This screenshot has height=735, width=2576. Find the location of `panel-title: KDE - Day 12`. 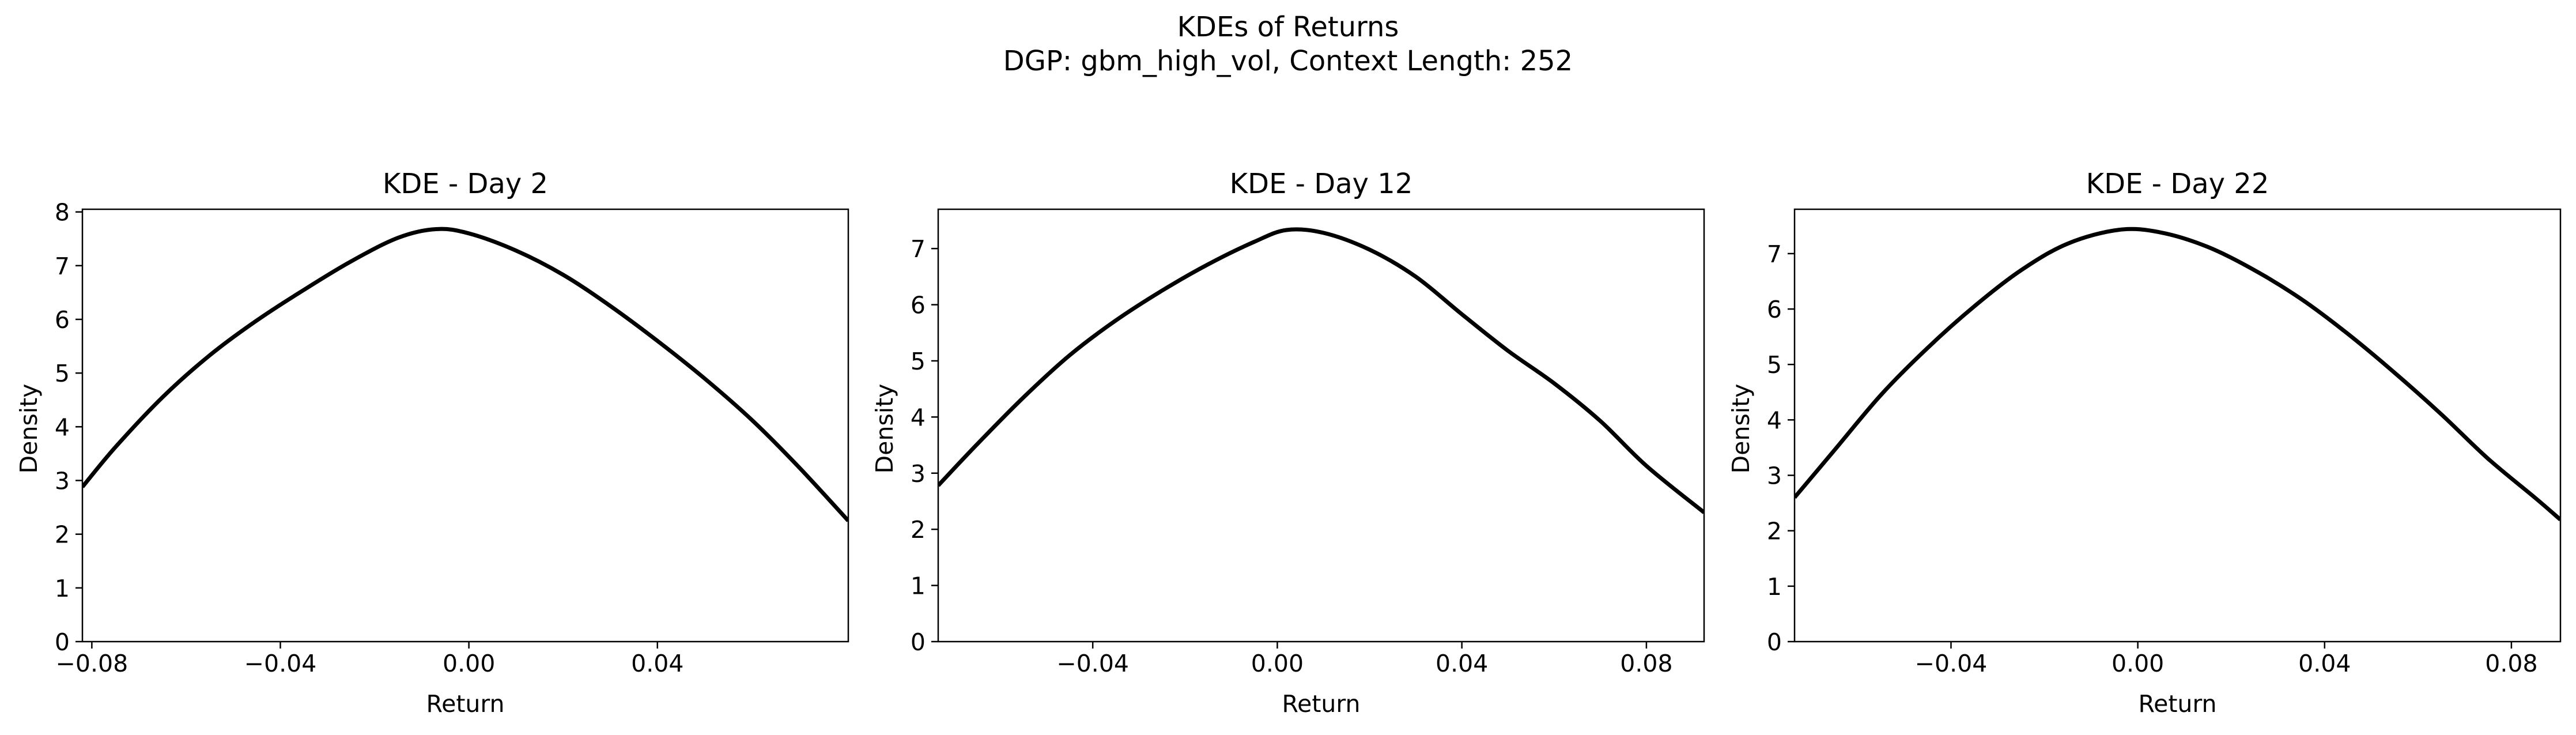

panel-title: KDE - Day 12 is located at coordinates (1322, 184).